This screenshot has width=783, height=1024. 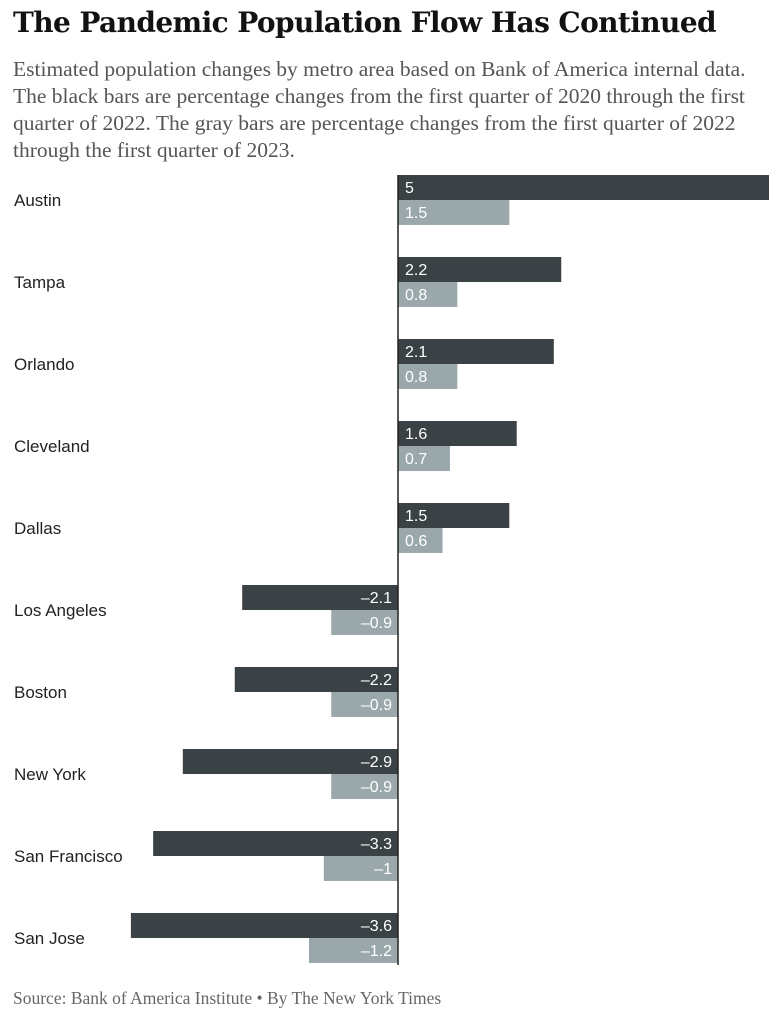 What do you see at coordinates (52, 446) in the screenshot?
I see `category-label: Cleveland` at bounding box center [52, 446].